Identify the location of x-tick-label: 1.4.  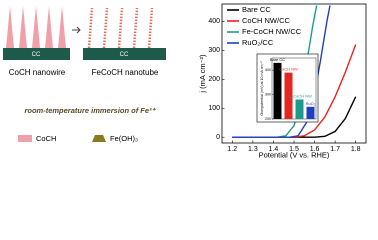
(274, 149).